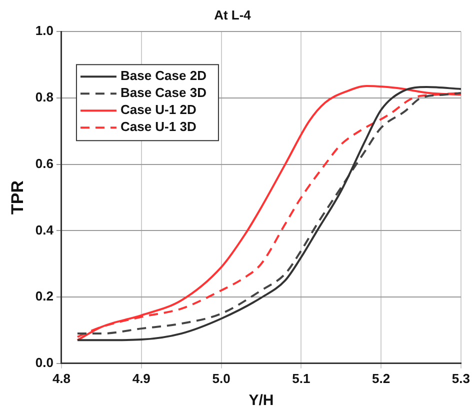 The height and width of the screenshot is (412, 473). Describe the element at coordinates (44, 97) in the screenshot. I see `y-tick-label: 0.8` at that location.